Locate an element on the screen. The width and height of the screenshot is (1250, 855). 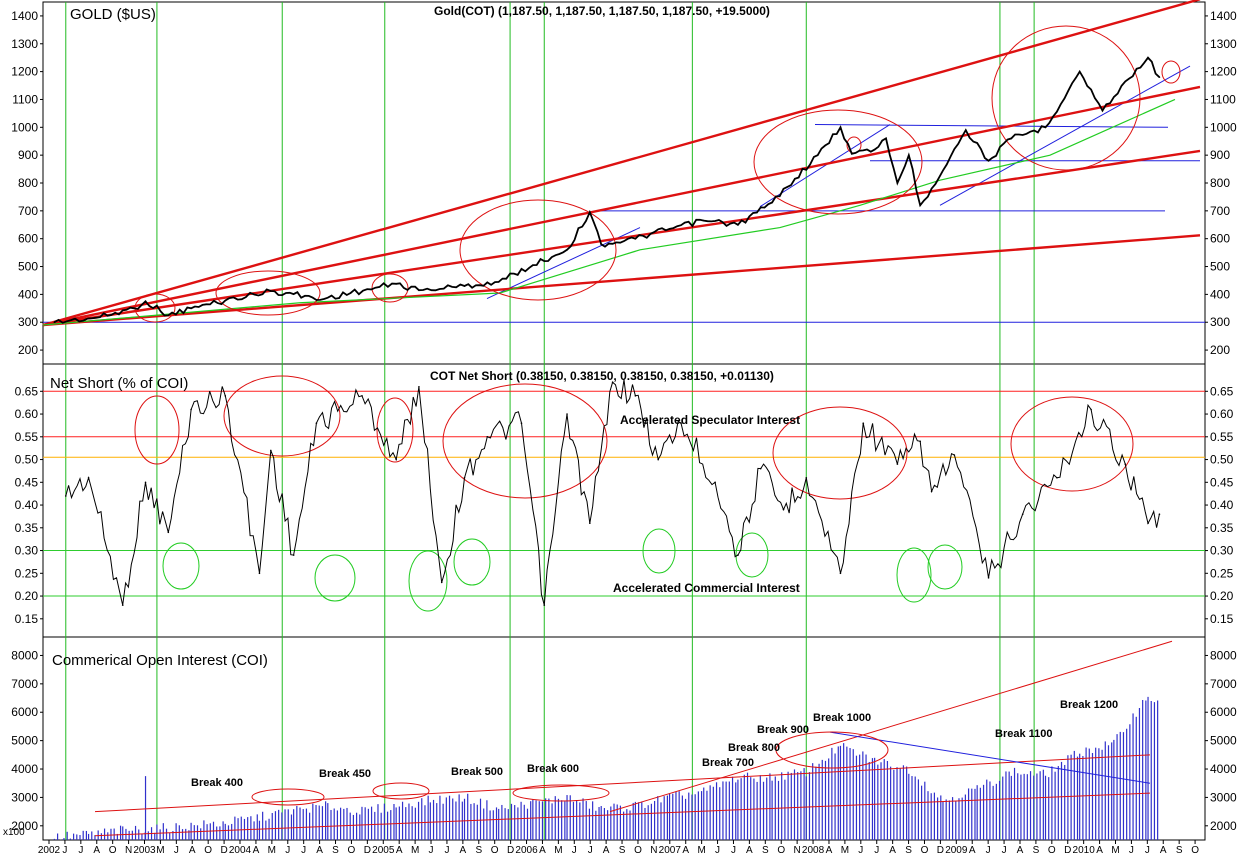
coi-trend-line is located at coordinates (622, 814).